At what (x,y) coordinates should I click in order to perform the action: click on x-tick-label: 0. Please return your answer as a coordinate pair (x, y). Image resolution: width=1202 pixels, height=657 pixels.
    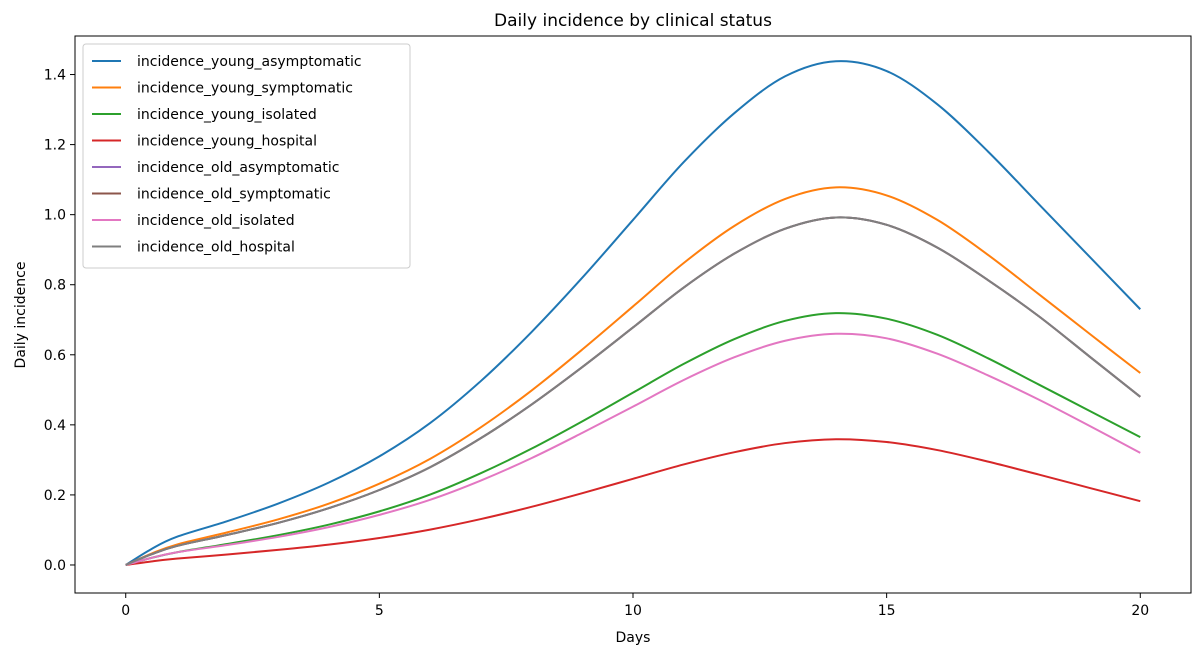
    Looking at the image, I should click on (125, 611).